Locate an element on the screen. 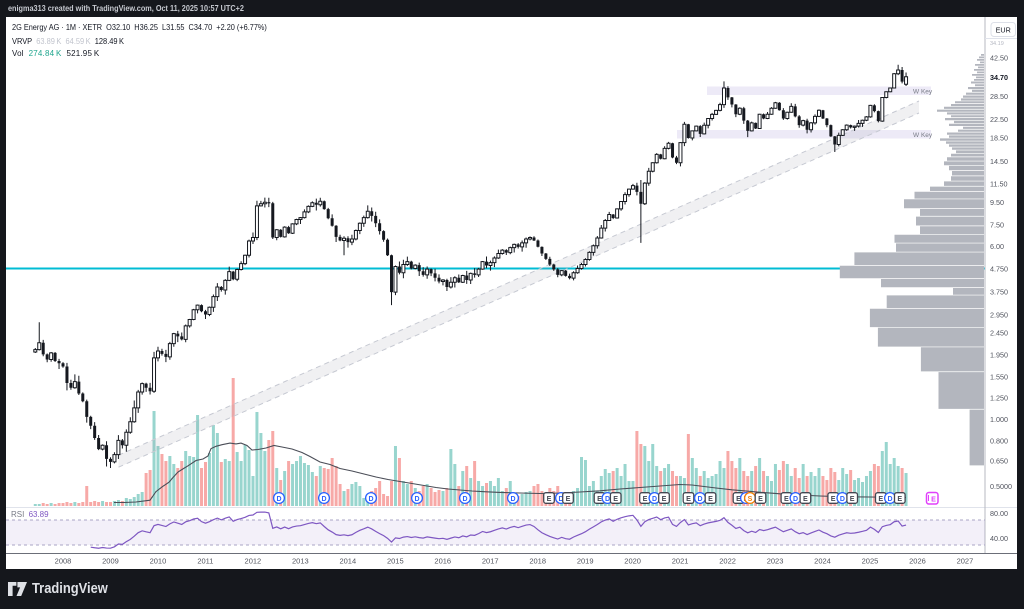 Image resolution: width=1024 pixels, height=609 pixels. svg-text: 2024 is located at coordinates (822, 561).